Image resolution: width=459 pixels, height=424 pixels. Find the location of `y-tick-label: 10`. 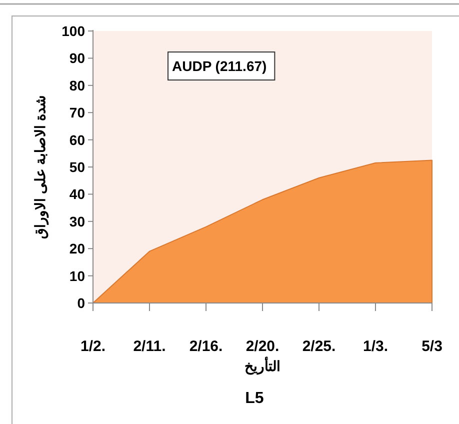

y-tick-label: 10 is located at coordinates (77, 276).